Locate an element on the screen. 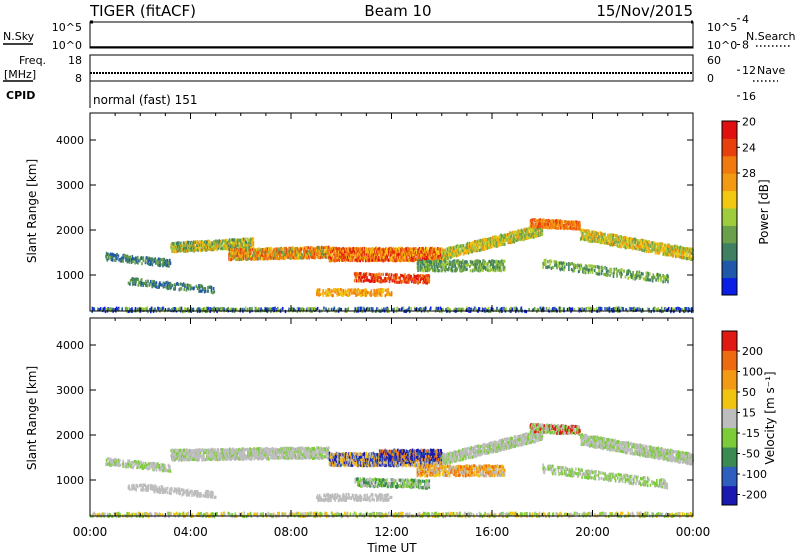 This screenshot has height=554, width=800. date-title: 15/Nov/2015 is located at coordinates (644, 11).